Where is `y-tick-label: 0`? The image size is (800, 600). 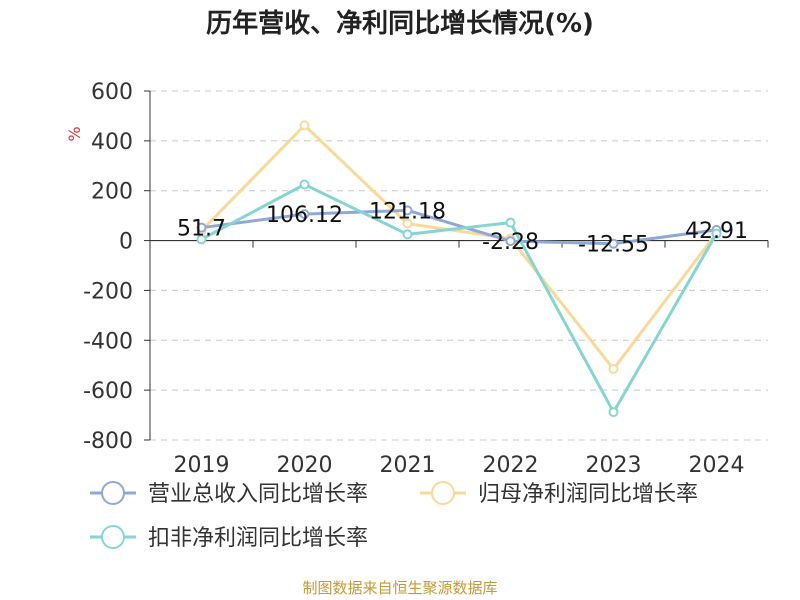
y-tick-label: 0 is located at coordinates (126, 242).